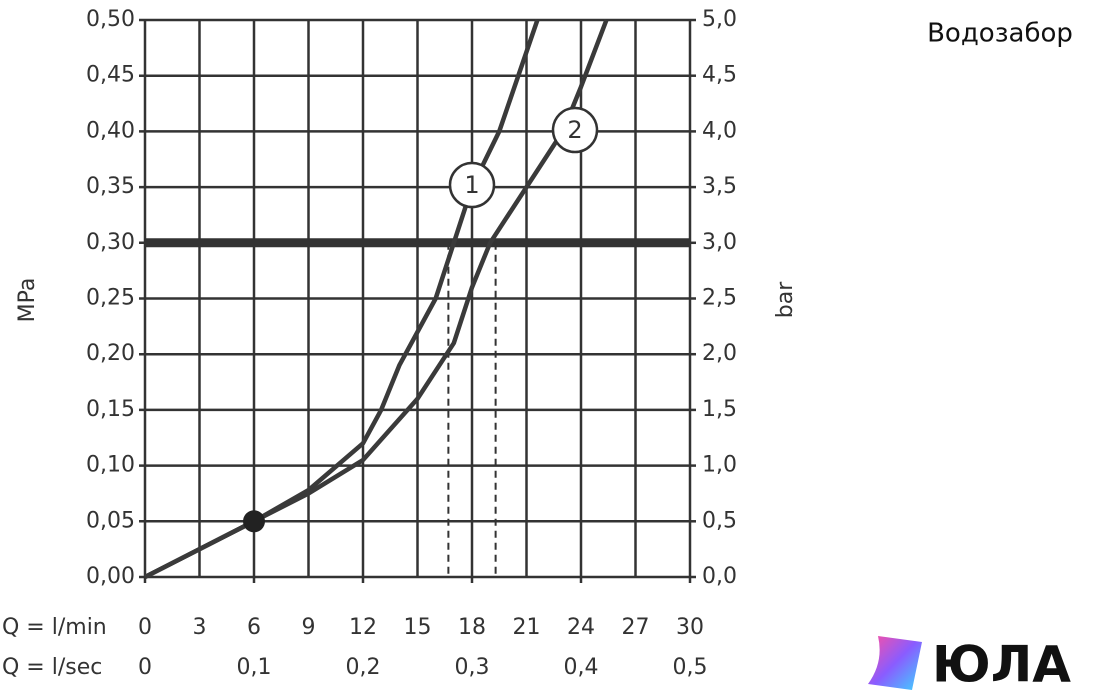  Describe the element at coordinates (719, 520) in the screenshot. I see `y2-tick-label: 0,5` at that location.